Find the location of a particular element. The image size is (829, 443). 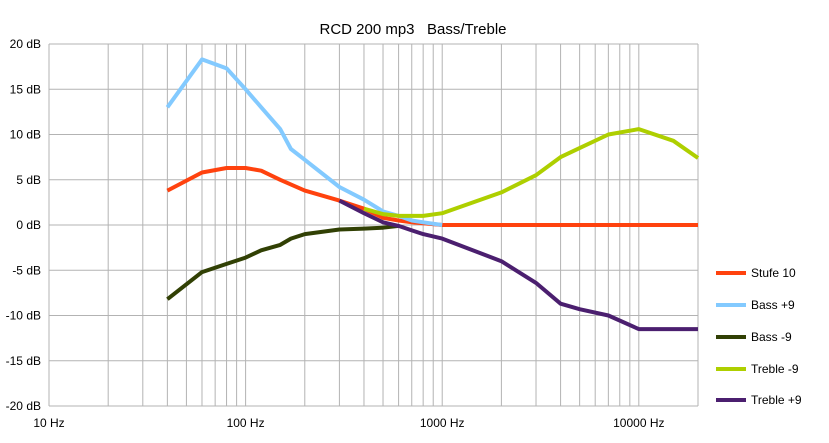

y-tick-label: -20 dB is located at coordinates (23, 406).